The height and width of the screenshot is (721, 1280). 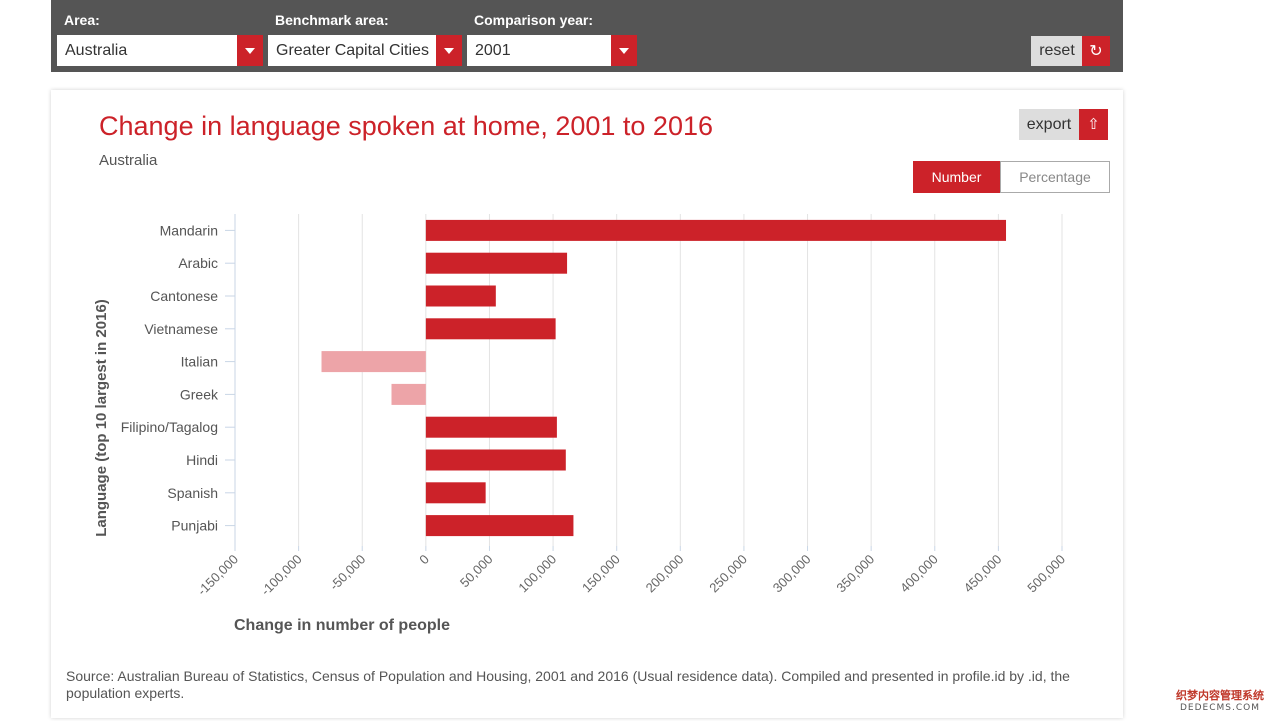 I want to click on watermark: 织梦内容管理系统 DEDECMS.COM, so click(x=1220, y=700).